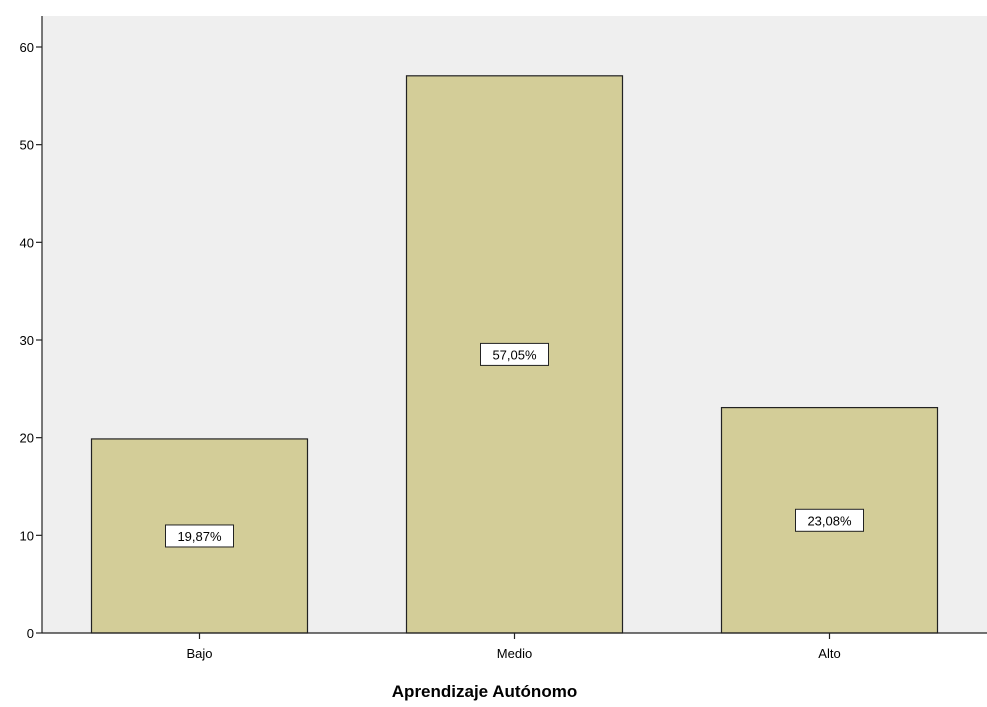 The width and height of the screenshot is (987, 707). Describe the element at coordinates (199, 653) in the screenshot. I see `x-category-label: Bajo` at that location.